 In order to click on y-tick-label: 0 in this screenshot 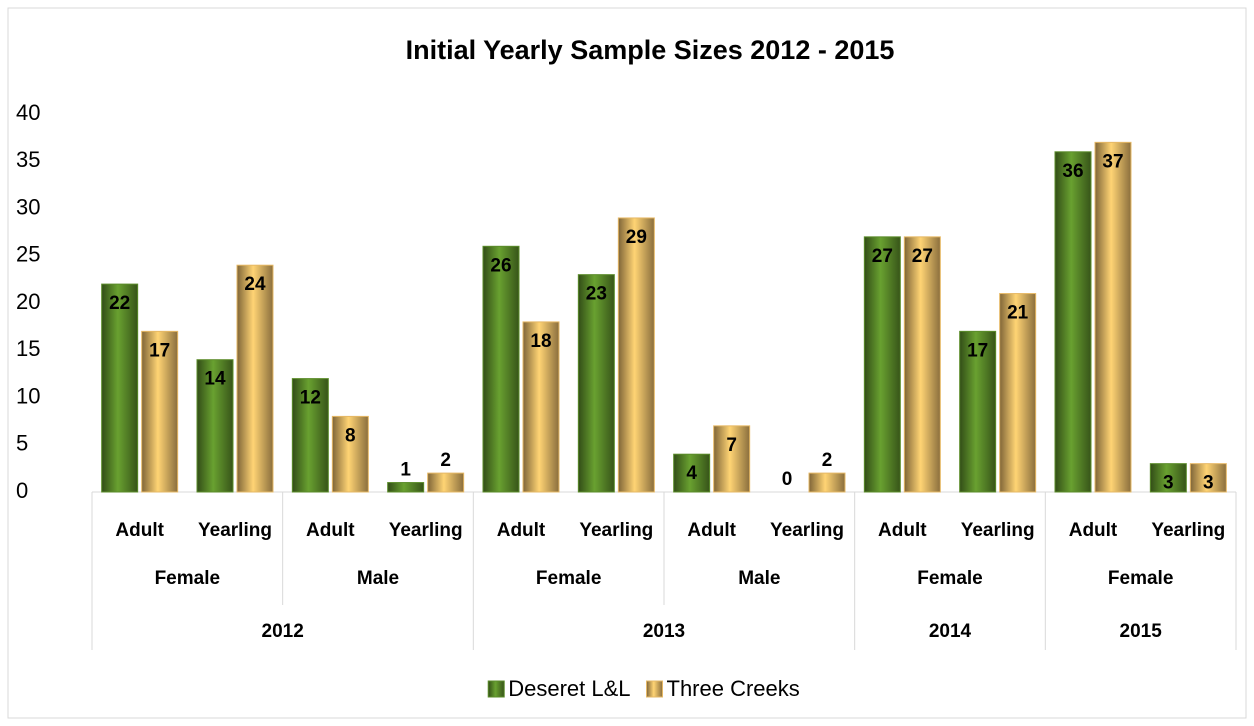, I will do `click(22, 490)`.